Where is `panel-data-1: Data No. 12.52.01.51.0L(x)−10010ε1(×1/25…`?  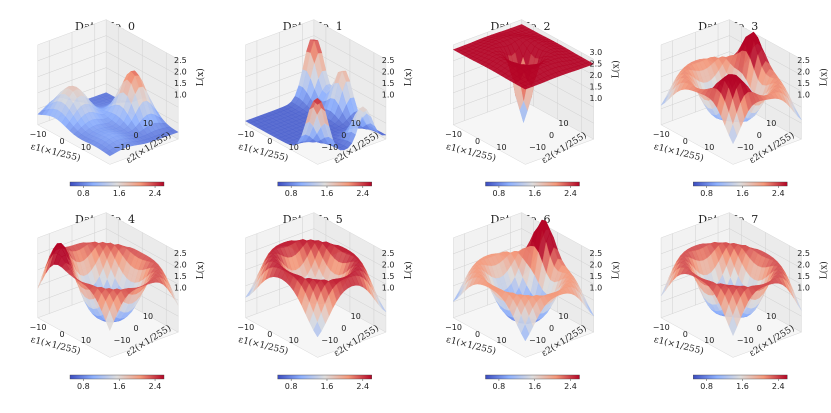 panel-data-1: Data No. 12.52.01.51.0L(x)−10010ε1(×1/25… is located at coordinates (325, 108).